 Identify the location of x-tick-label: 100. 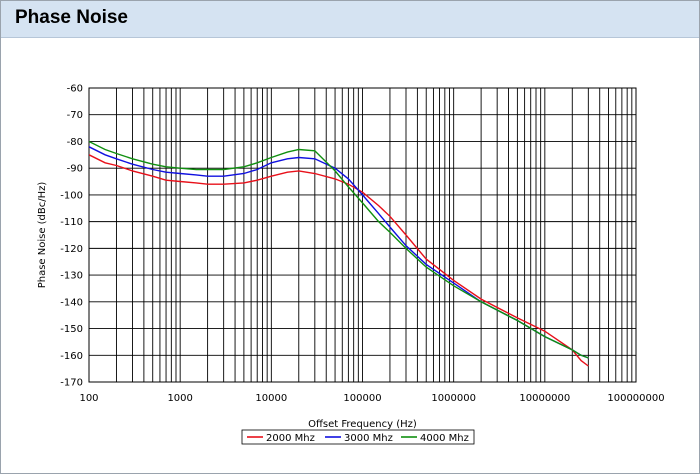
(88, 398).